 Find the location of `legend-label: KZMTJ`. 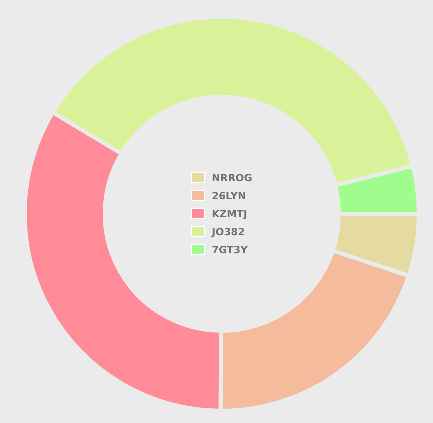

legend-label: KZMTJ is located at coordinates (230, 215).